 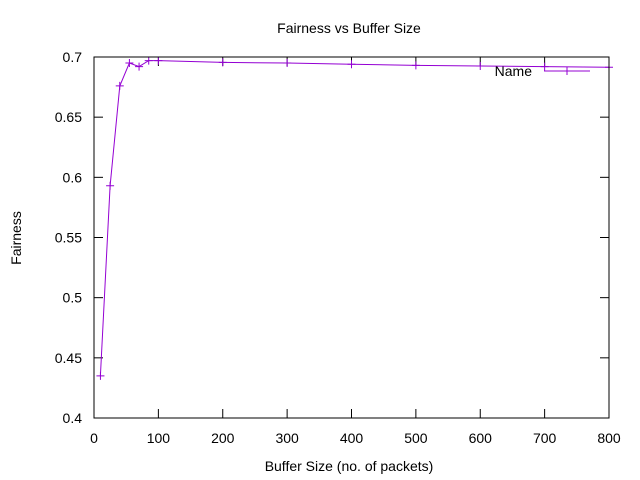 I want to click on x-tick-label: 300, so click(x=287, y=438).